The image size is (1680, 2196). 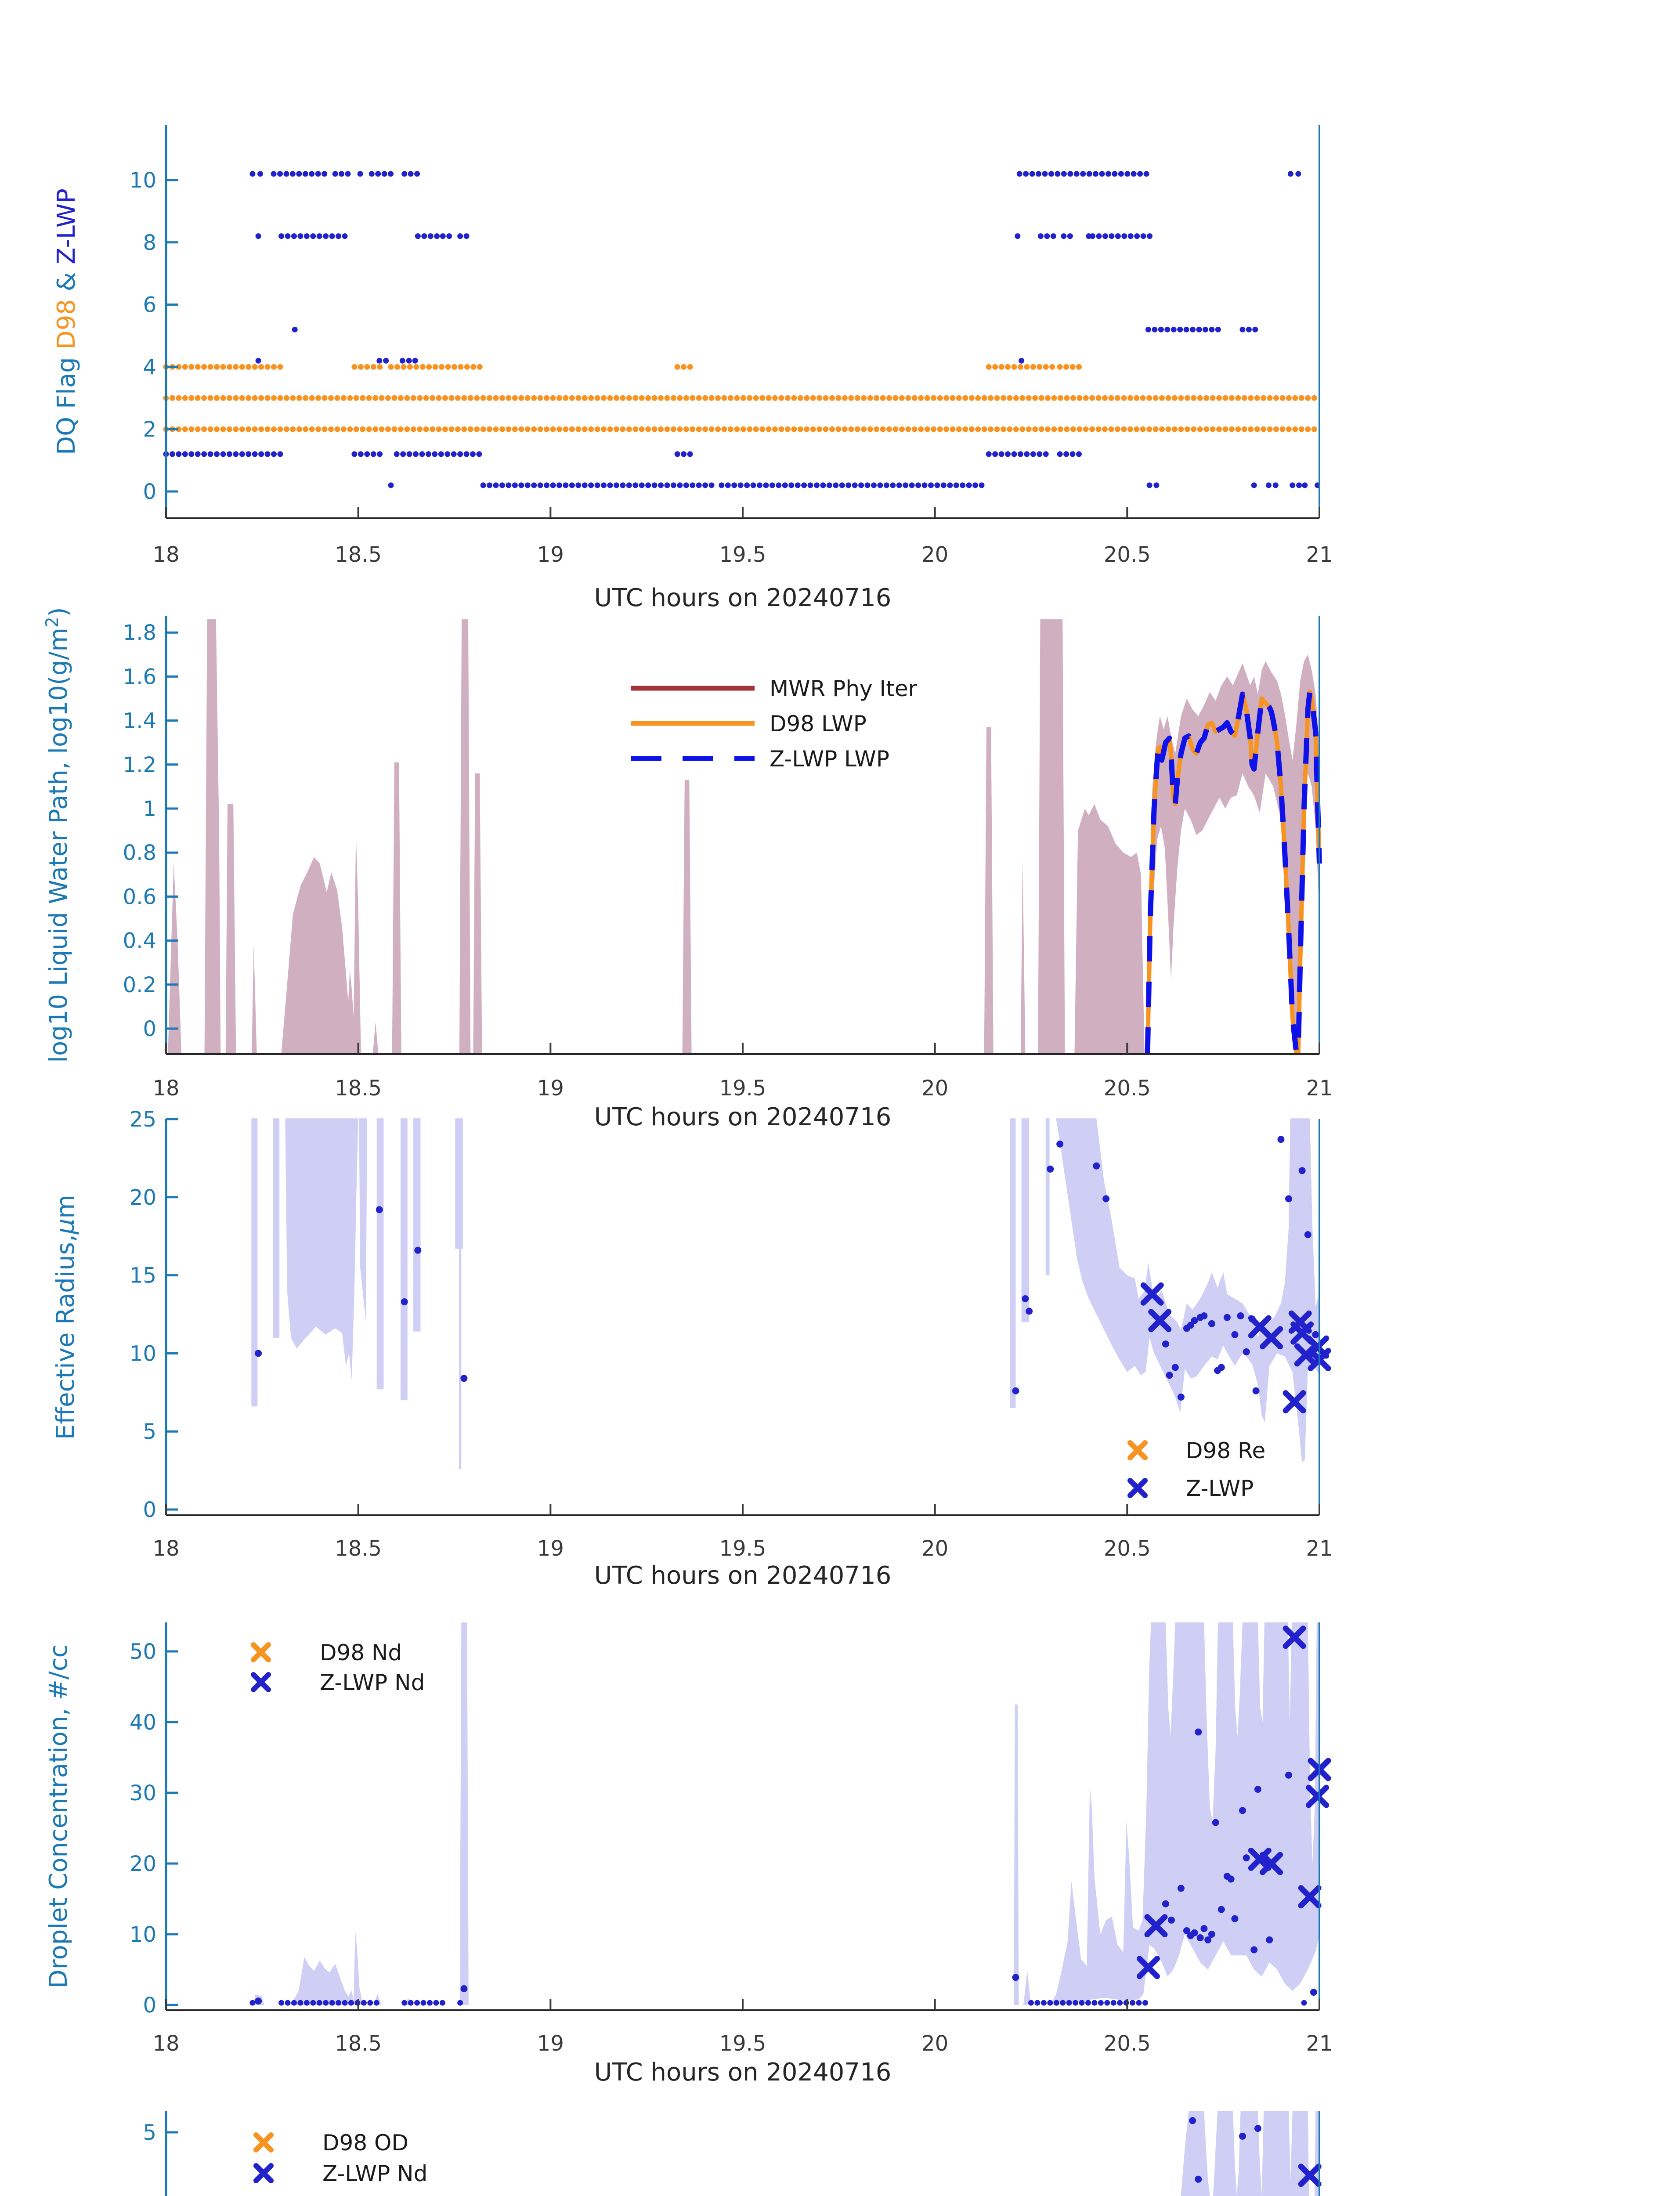 What do you see at coordinates (143, 181) in the screenshot?
I see `y-tick-label: 10` at bounding box center [143, 181].